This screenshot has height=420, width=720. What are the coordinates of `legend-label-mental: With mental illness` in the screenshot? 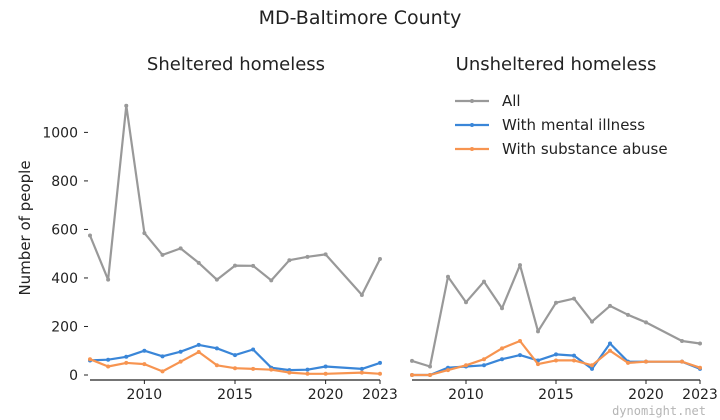 It's located at (573, 125).